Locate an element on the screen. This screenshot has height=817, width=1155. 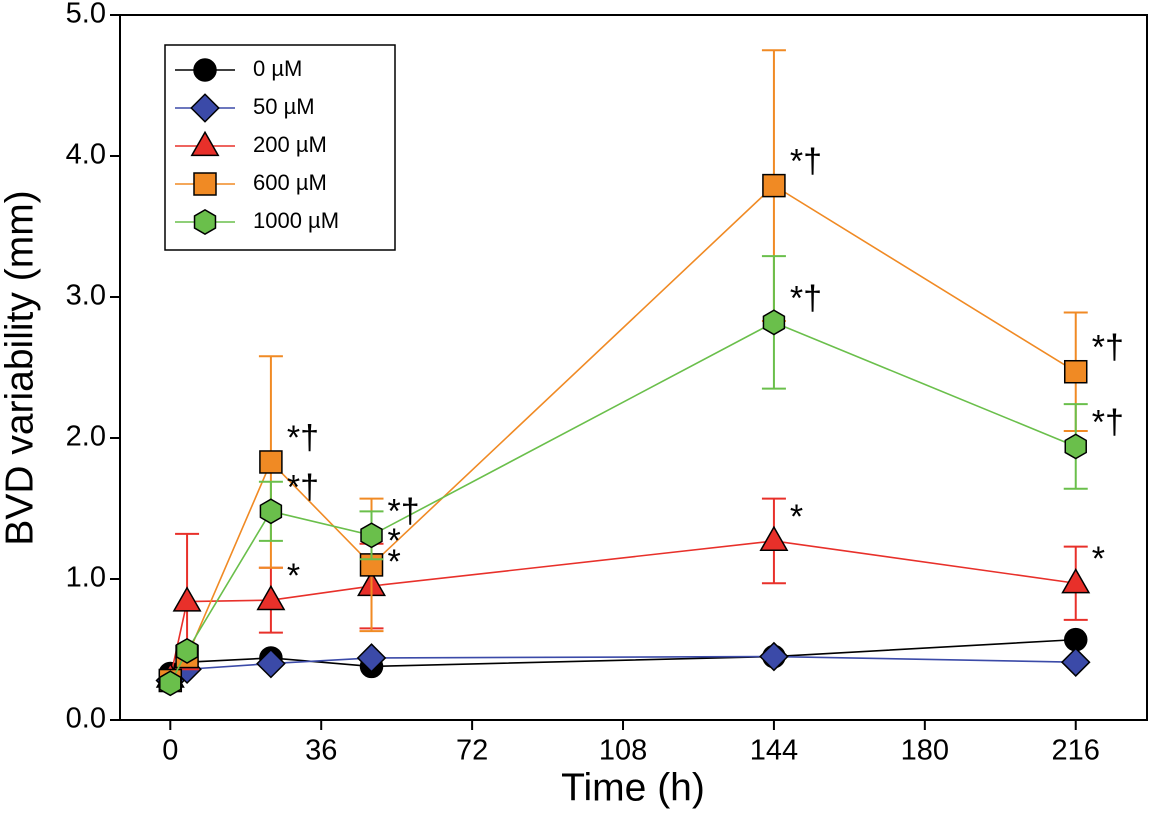
y-tick-label: 1.0 is located at coordinates (86, 578).